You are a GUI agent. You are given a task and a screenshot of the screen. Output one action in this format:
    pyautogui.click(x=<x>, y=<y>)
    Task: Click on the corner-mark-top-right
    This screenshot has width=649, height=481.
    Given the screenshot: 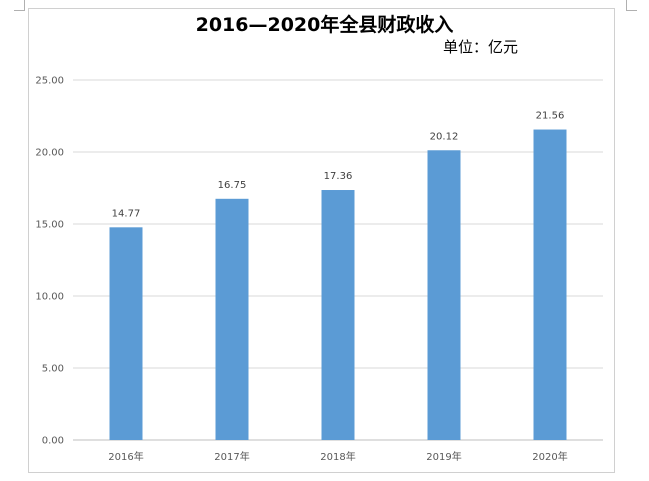 What is the action you would take?
    pyautogui.click(x=631, y=5)
    